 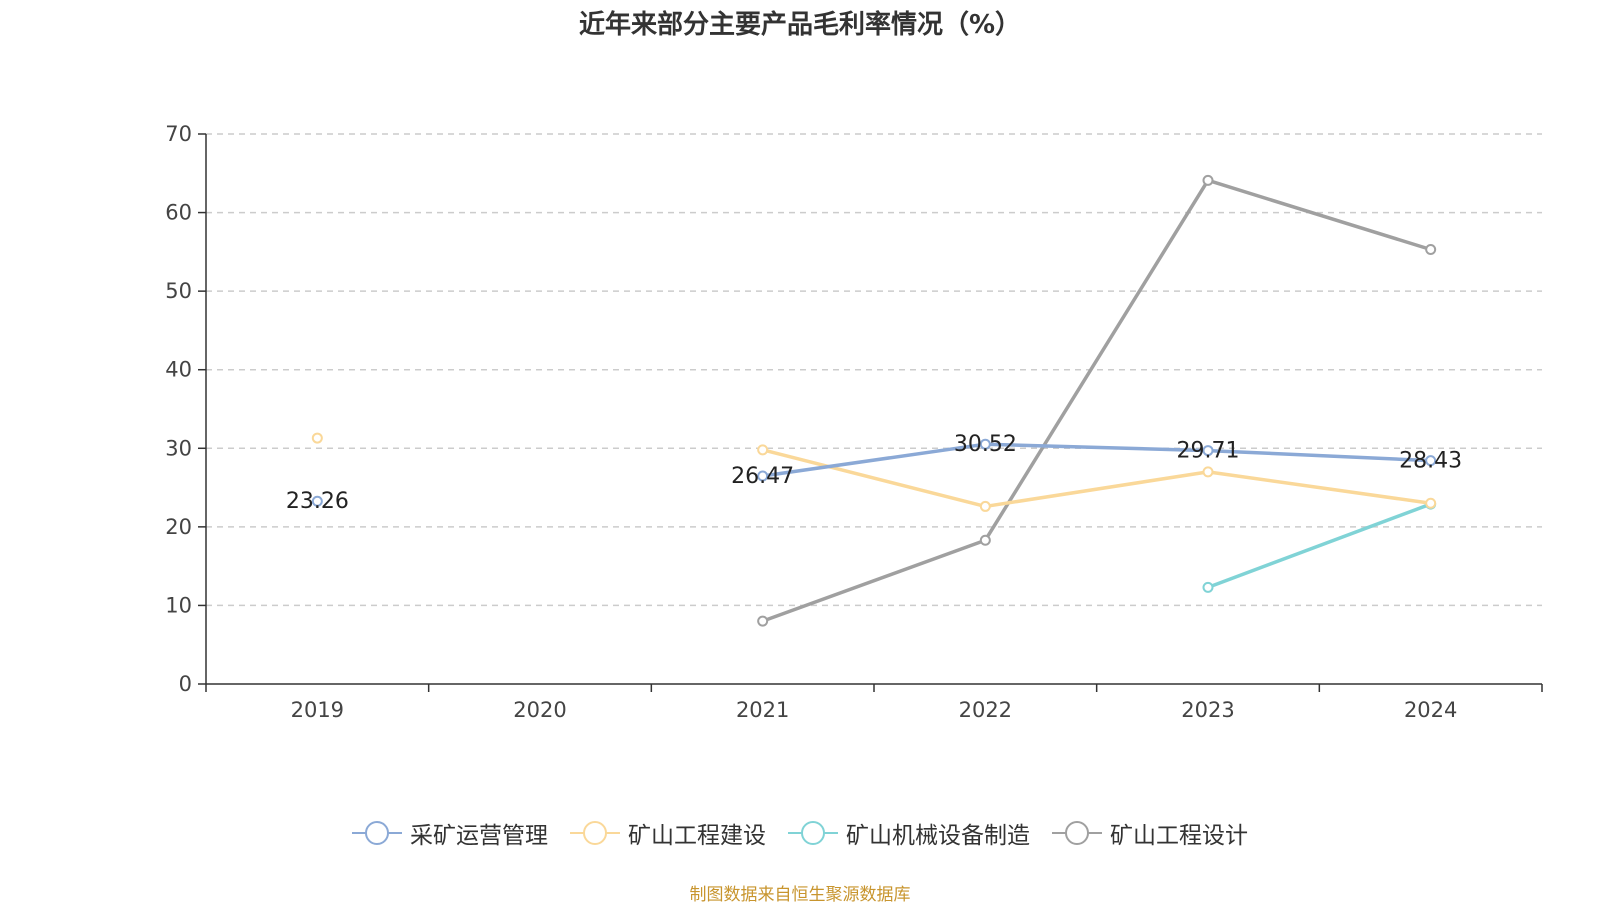 What do you see at coordinates (178, 448) in the screenshot?
I see `y-tick-label-30: 30` at bounding box center [178, 448].